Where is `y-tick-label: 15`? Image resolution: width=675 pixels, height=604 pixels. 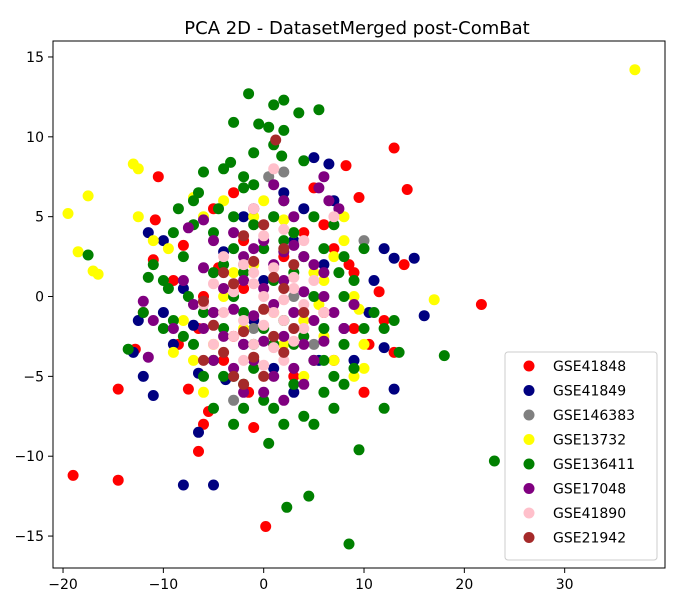 y-tick-label: 15 is located at coordinates (35, 58).